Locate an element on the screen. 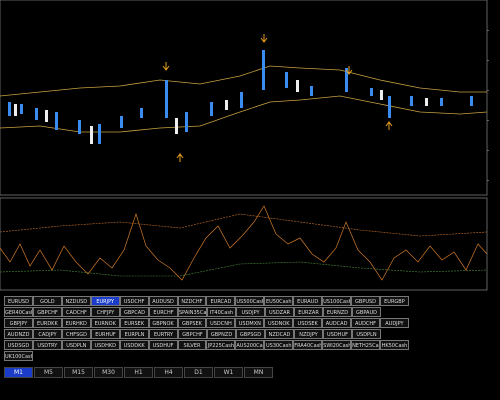 The image size is (500, 400). symbol-button: USDDKK is located at coordinates (134, 345).